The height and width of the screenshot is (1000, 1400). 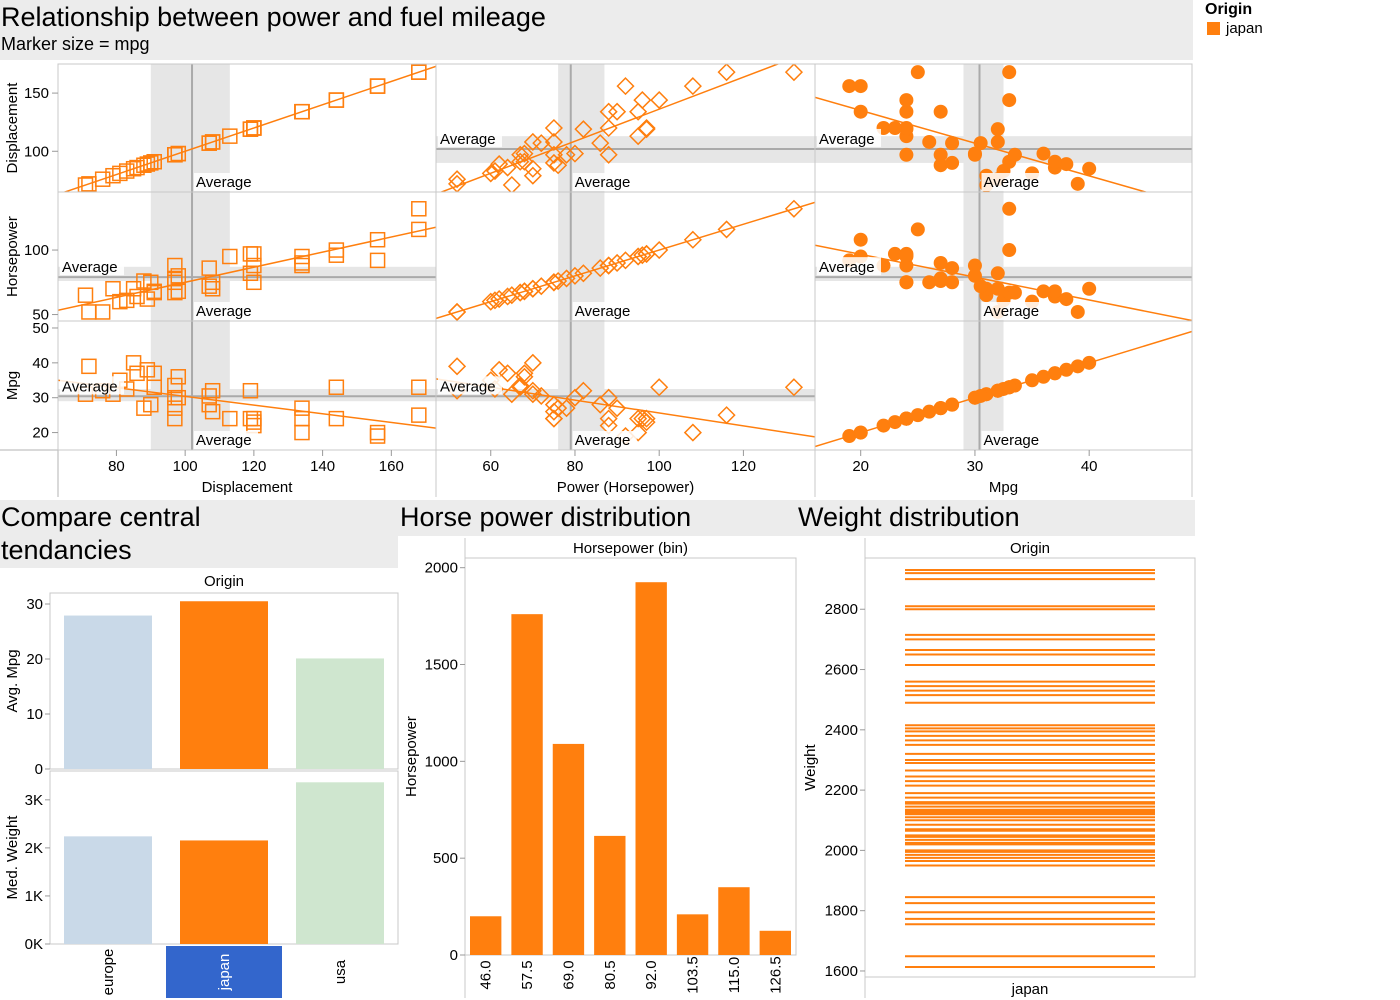 What do you see at coordinates (340, 713) in the screenshot?
I see `bar-usa` at bounding box center [340, 713].